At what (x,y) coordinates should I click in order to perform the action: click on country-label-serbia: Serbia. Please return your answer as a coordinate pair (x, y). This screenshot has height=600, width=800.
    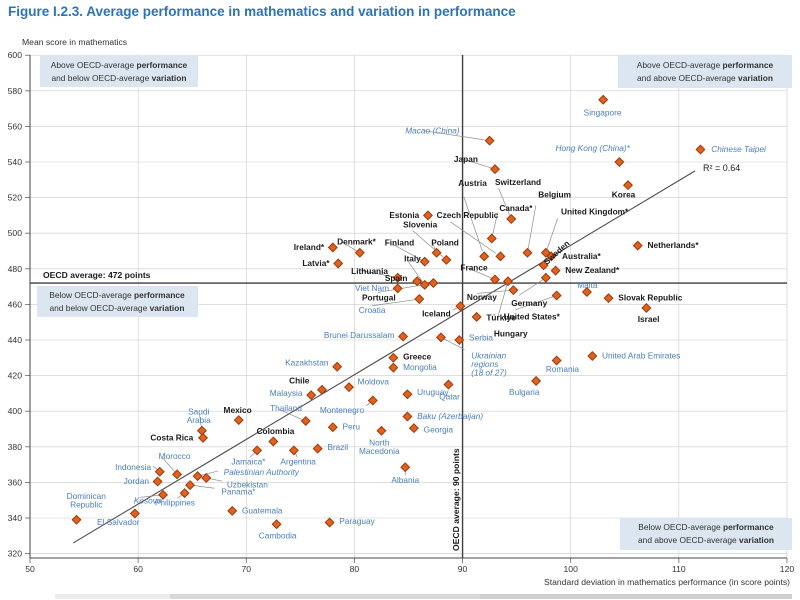
    Looking at the image, I should click on (481, 338).